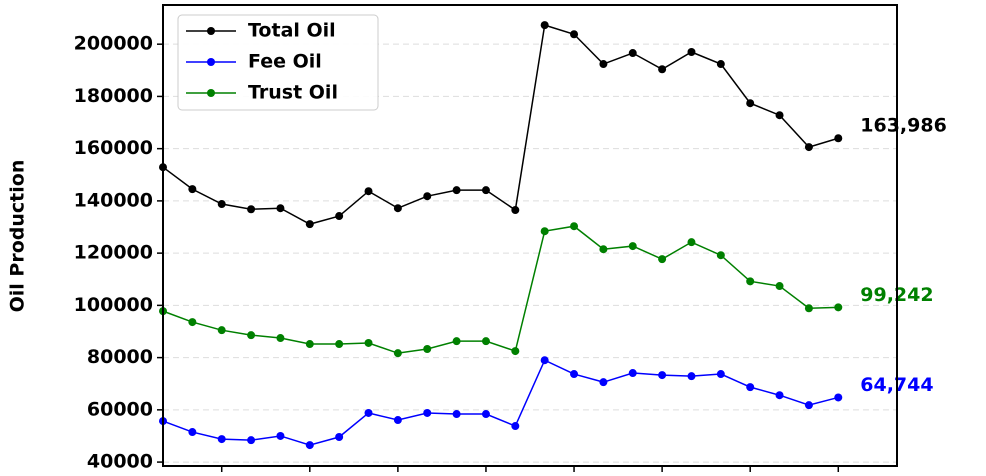 The width and height of the screenshot is (986, 476). I want to click on y-tick-label: 160000, so click(113, 148).